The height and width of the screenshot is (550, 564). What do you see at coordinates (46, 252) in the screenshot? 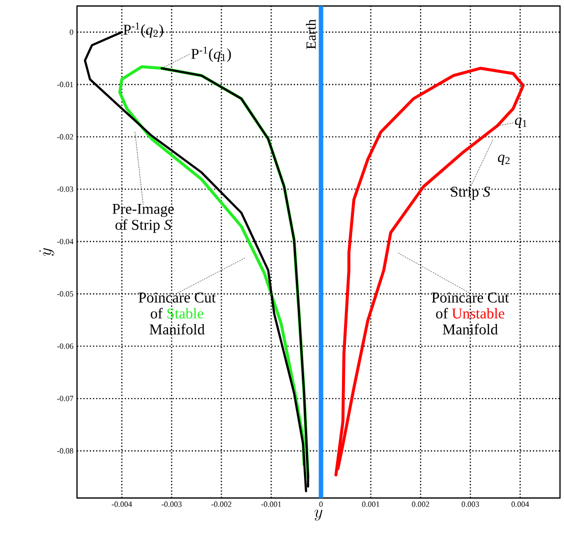
I see `y-axis-title: $\dot{y}$` at bounding box center [46, 252].